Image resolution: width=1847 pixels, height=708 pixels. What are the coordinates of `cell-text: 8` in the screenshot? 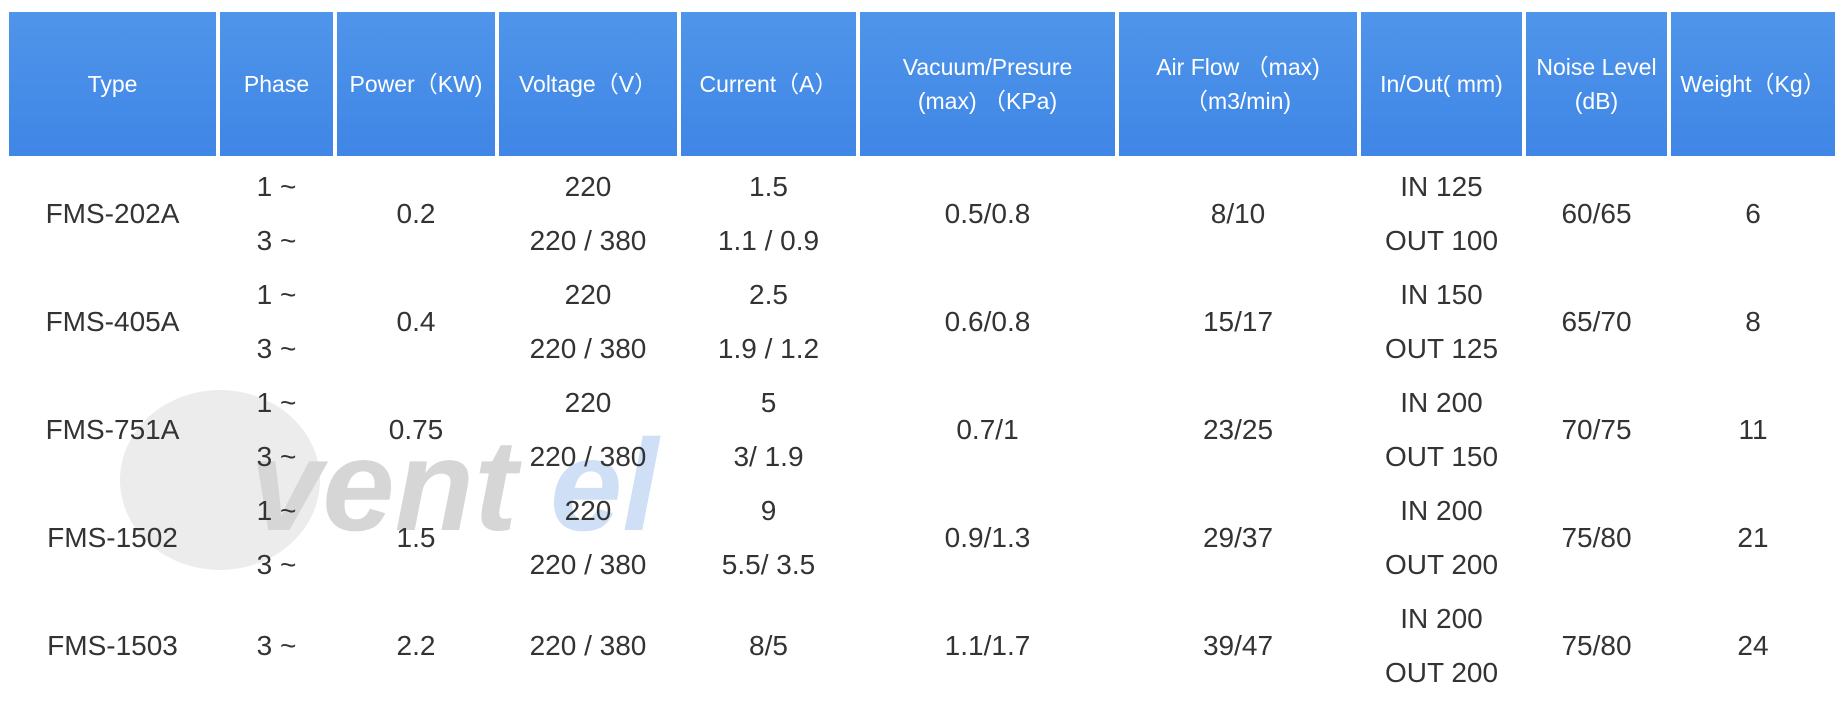 It's located at (1753, 321).